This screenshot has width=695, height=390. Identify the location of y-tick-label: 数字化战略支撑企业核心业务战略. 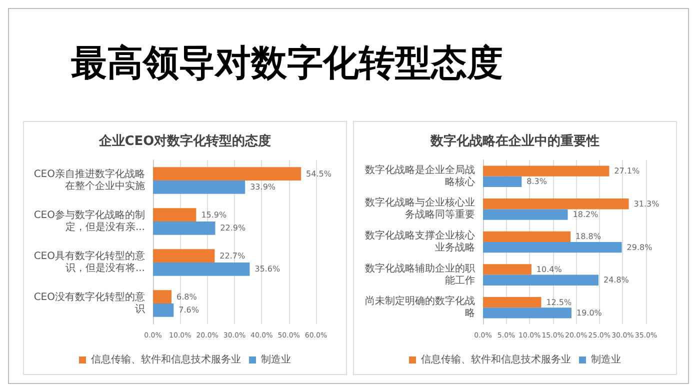
(420, 242).